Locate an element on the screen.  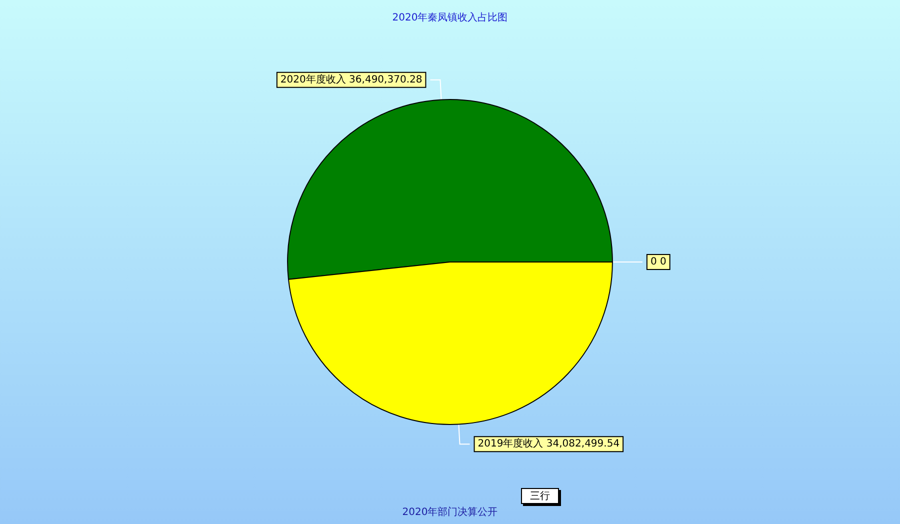
button: 三行 is located at coordinates (540, 496).